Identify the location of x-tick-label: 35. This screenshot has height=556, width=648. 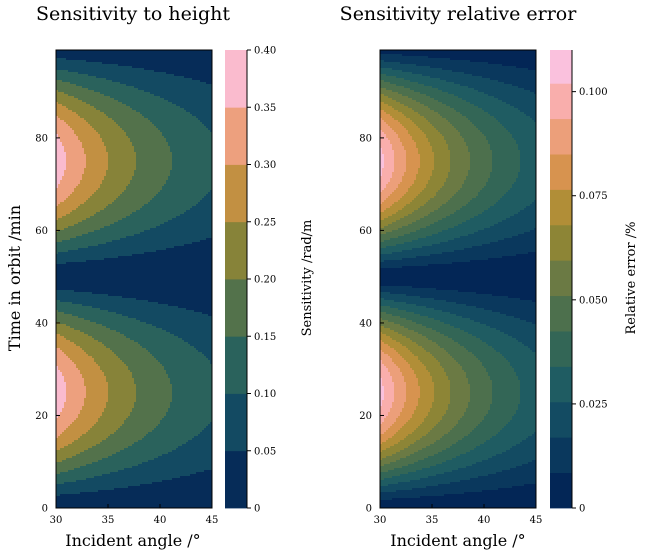
(108, 520).